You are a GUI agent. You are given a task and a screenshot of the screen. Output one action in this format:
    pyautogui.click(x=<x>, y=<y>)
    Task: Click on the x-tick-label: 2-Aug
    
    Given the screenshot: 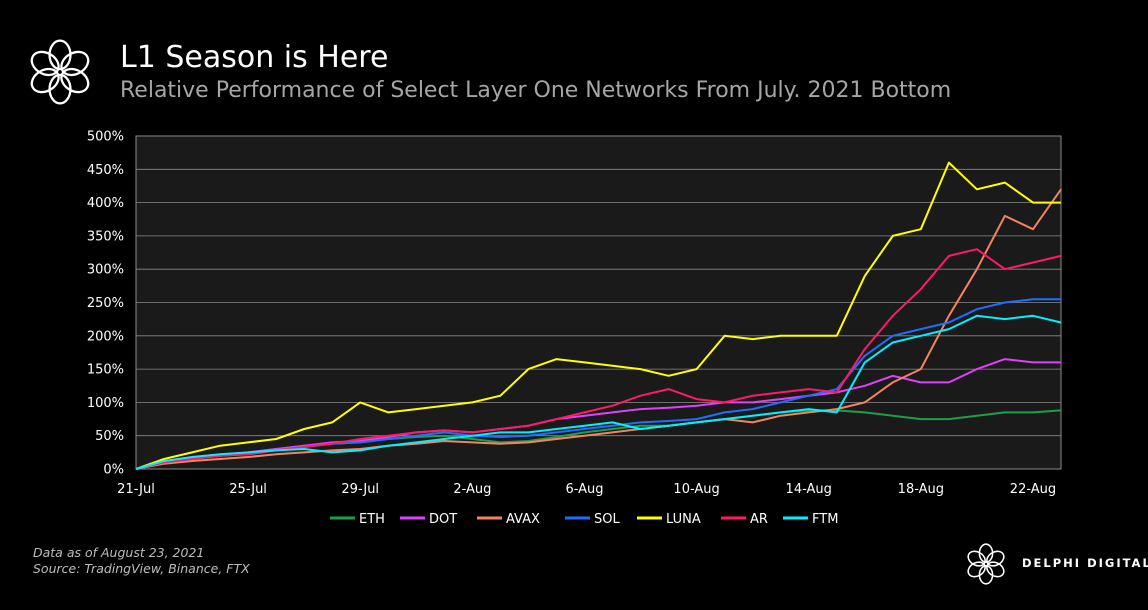 What is the action you would take?
    pyautogui.click(x=472, y=489)
    